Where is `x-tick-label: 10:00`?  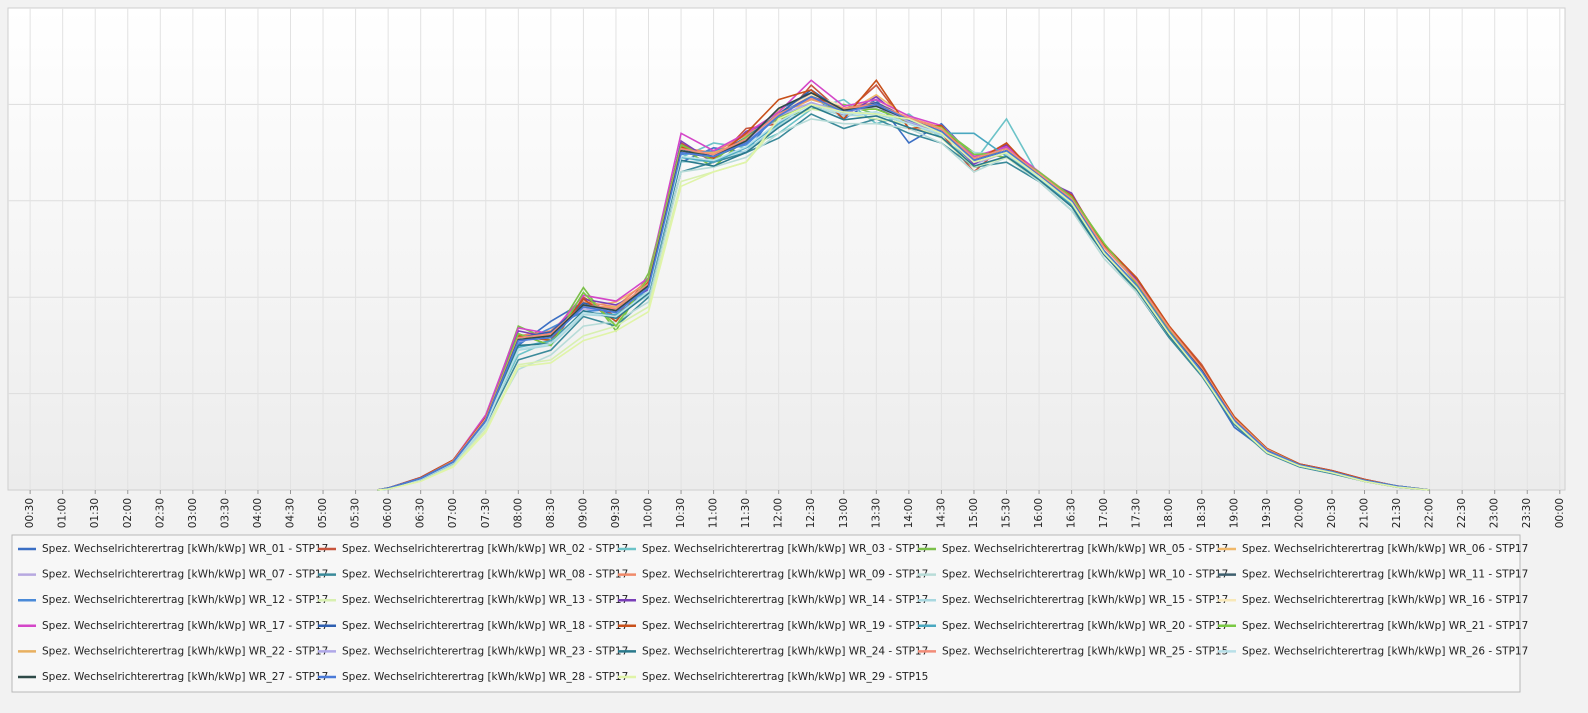
x-tick-label: 10:00 is located at coordinates (649, 513).